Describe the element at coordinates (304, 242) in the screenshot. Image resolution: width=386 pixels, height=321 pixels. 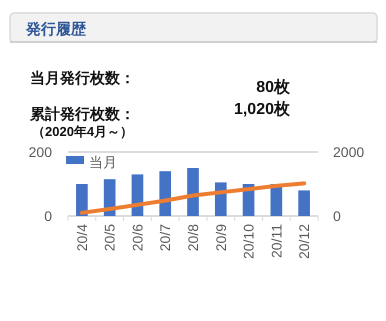
I see `x-tick-label: 20/12` at that location.